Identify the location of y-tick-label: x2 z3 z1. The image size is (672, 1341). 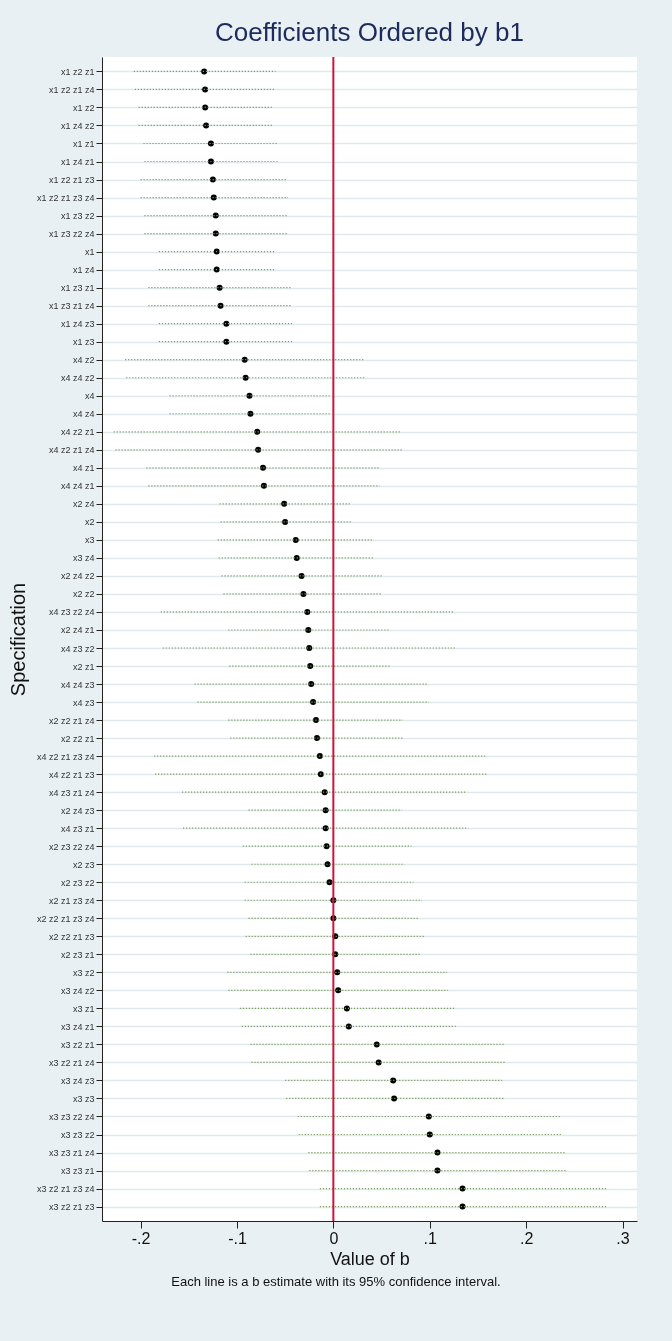
(77, 954).